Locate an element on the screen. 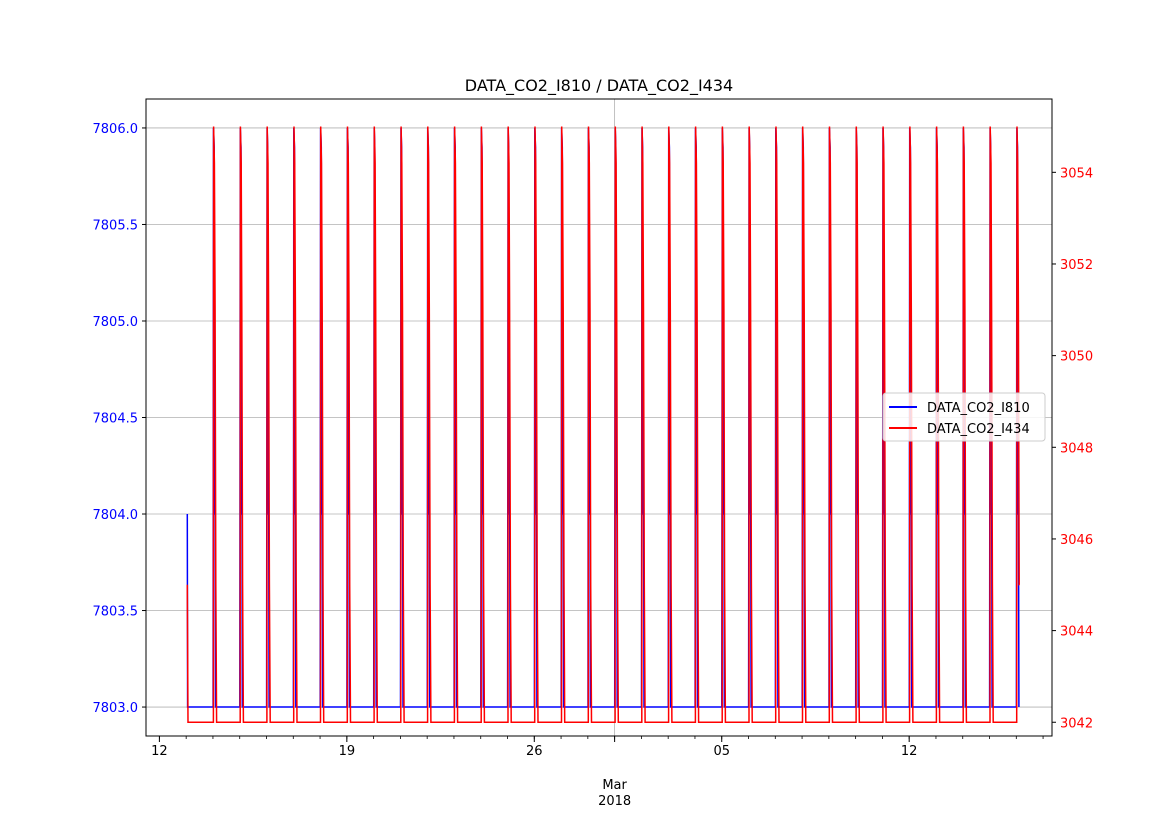  legend-box is located at coordinates (964, 417).